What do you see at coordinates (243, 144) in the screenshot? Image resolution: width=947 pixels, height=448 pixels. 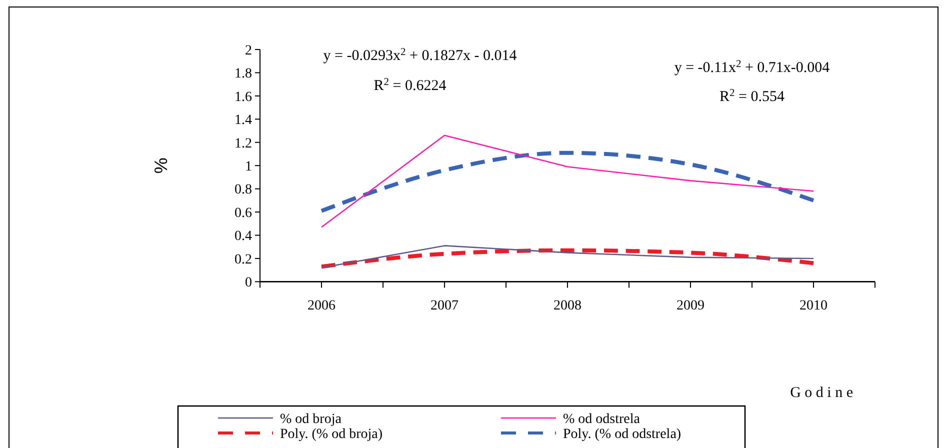 I see `y-tick-label: 1.2` at bounding box center [243, 144].